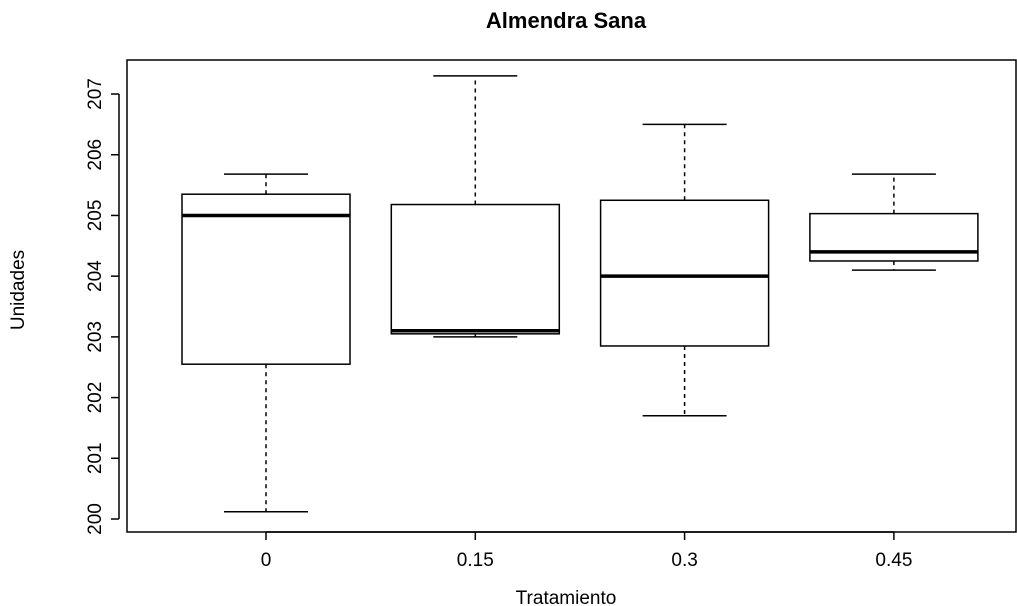  What do you see at coordinates (266, 560) in the screenshot?
I see `x-tick-label: 0` at bounding box center [266, 560].